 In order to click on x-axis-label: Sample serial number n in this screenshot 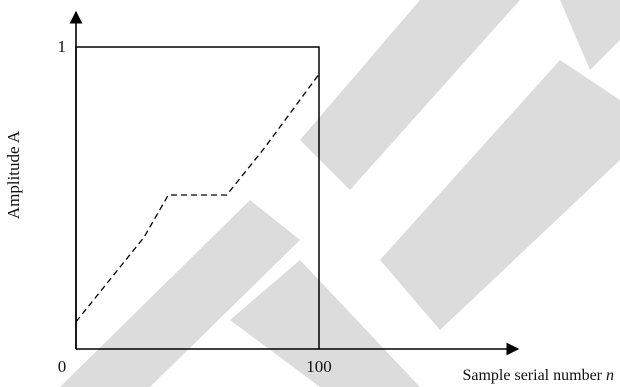, I will do `click(538, 375)`.